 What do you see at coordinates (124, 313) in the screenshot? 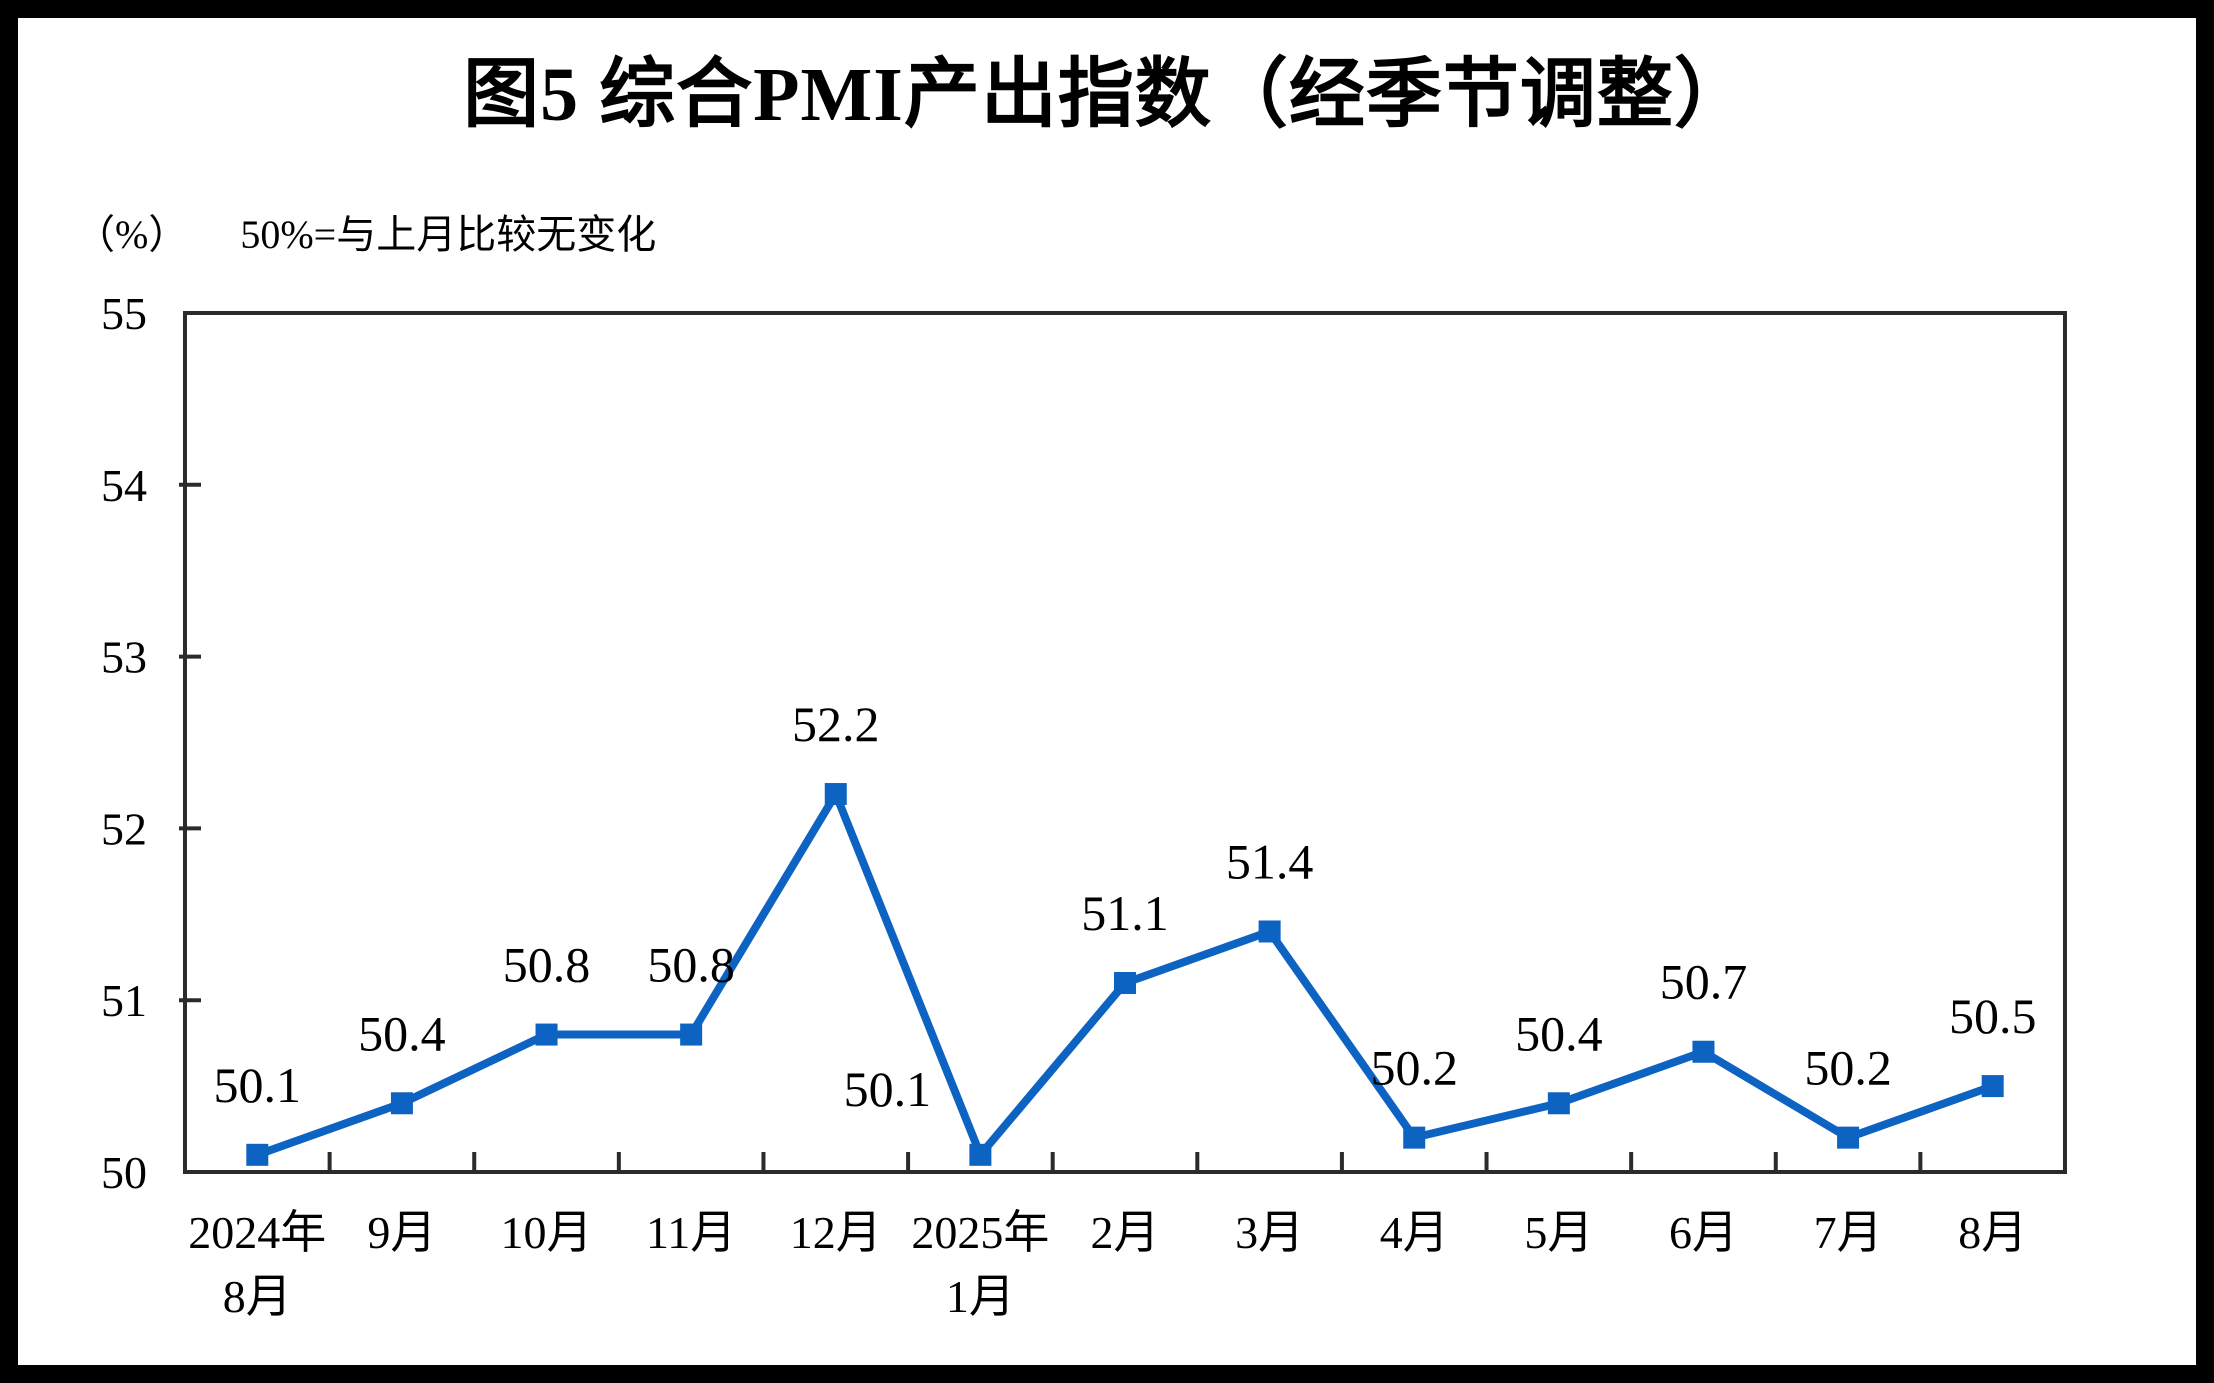
I see `y-axis-tick-label: 55` at bounding box center [124, 313].